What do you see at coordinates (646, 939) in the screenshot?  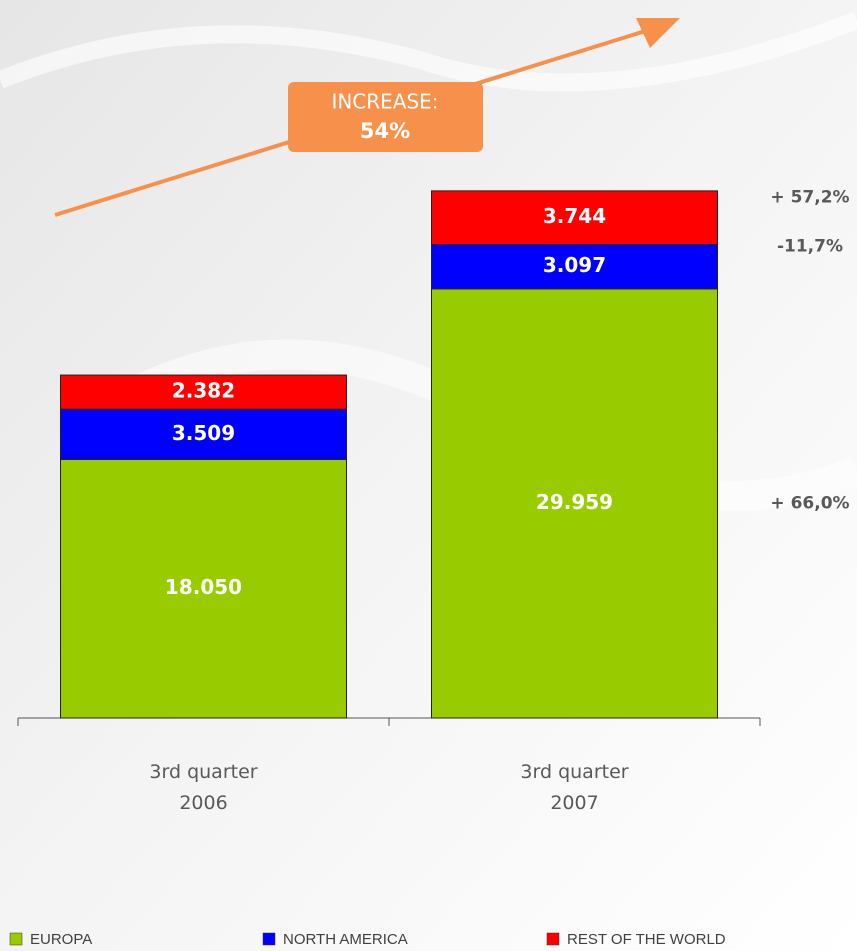 I see `legend-label: REST OF THE WORLD` at bounding box center [646, 939].